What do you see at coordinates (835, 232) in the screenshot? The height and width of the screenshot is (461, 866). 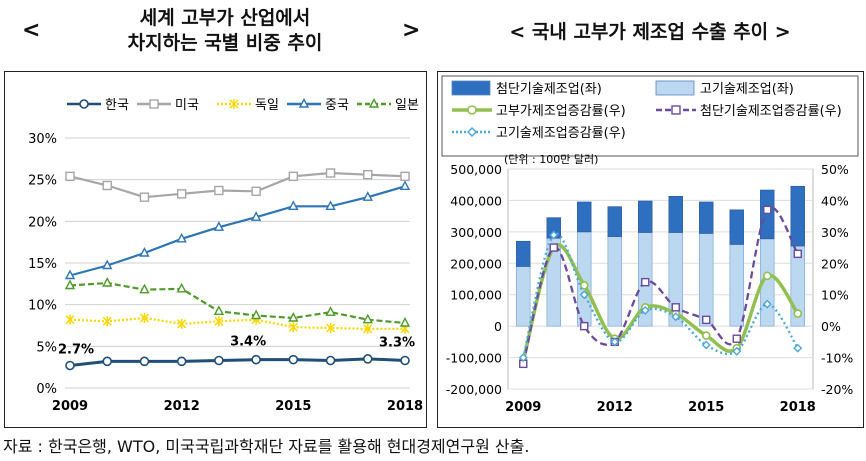 I see `y-right-tick-label: 30%` at bounding box center [835, 232].